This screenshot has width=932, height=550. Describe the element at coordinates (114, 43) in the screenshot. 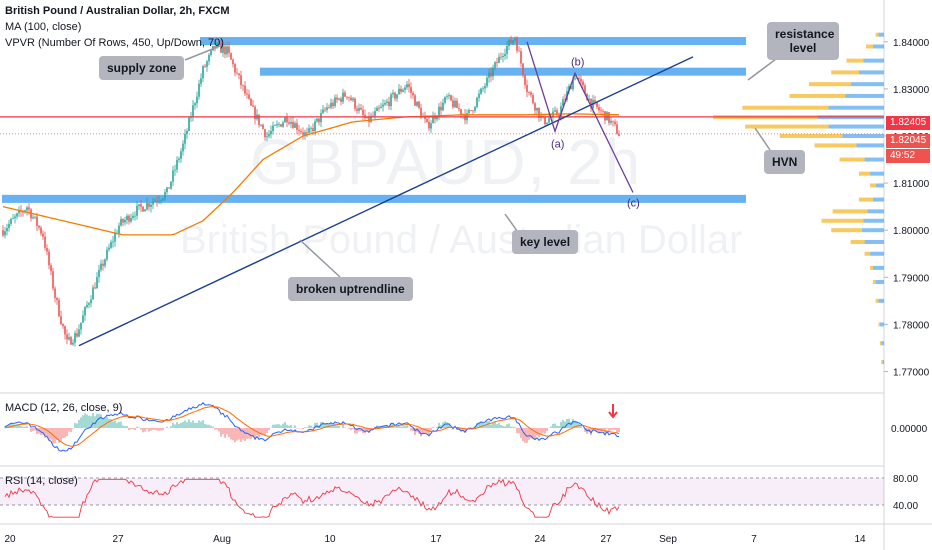

I see `legend-vpvr: VPVR (Number Of Rows, 450, Up/Down, 70)` at that location.